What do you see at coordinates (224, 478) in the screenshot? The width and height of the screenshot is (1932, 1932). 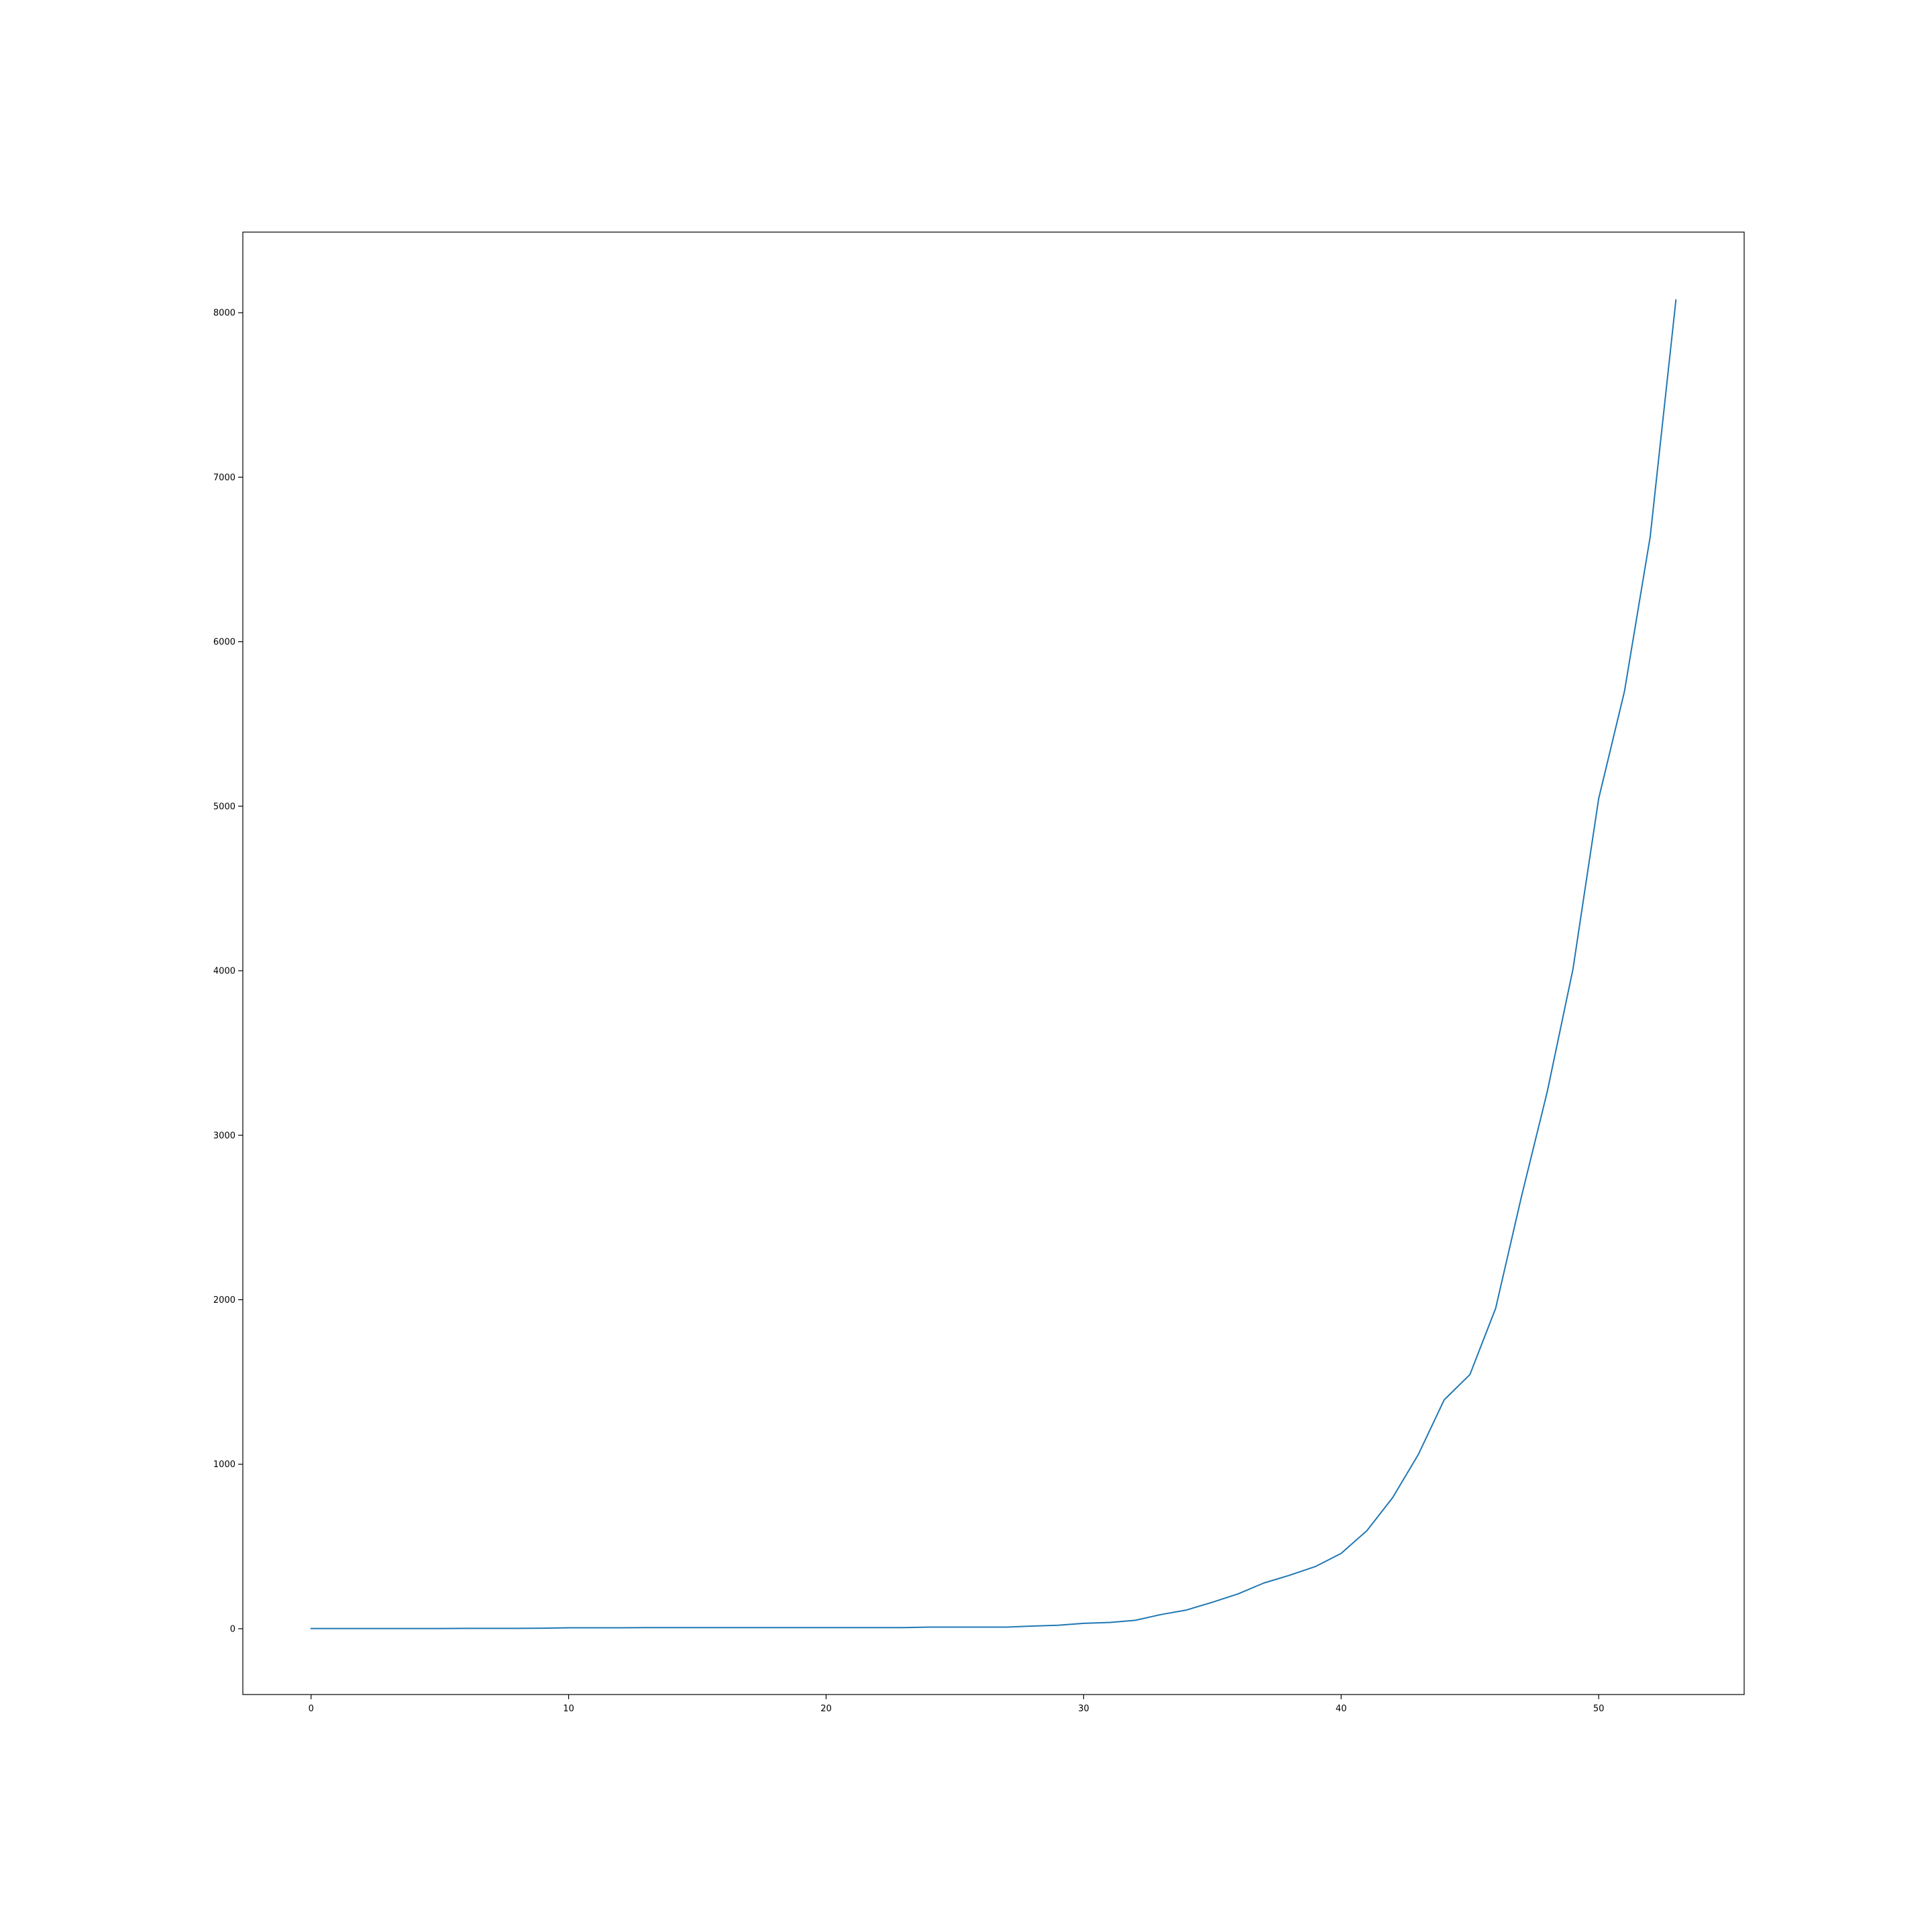 I see `y-tick-label: 7000` at bounding box center [224, 478].